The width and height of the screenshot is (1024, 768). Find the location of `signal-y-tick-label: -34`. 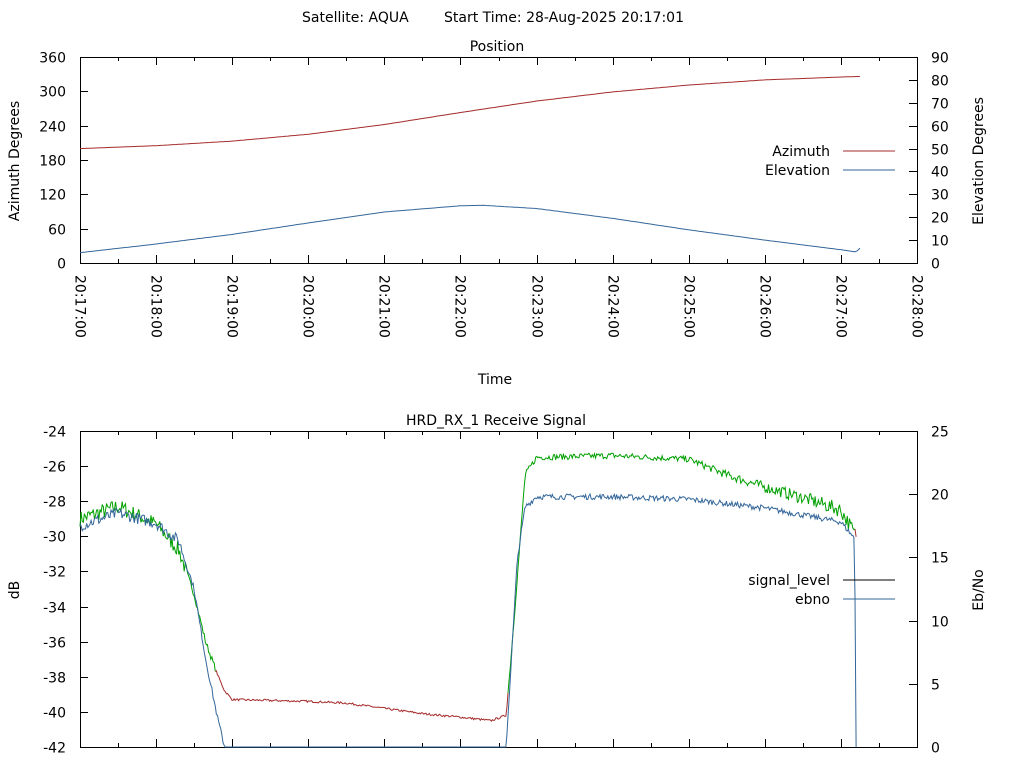

signal-y-tick-label: -34 is located at coordinates (54, 609).